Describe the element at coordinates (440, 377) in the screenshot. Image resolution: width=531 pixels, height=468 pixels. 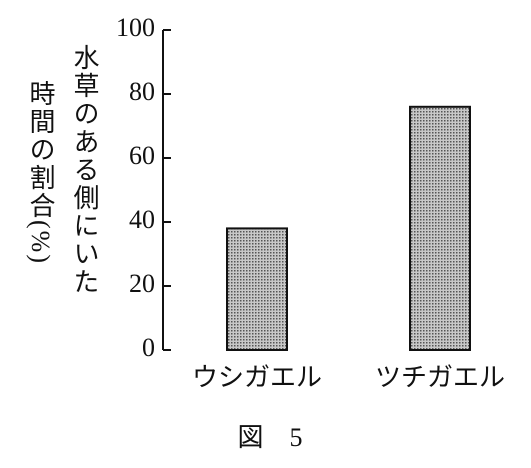
I see `x-tick-label: ツチガエル` at that location.